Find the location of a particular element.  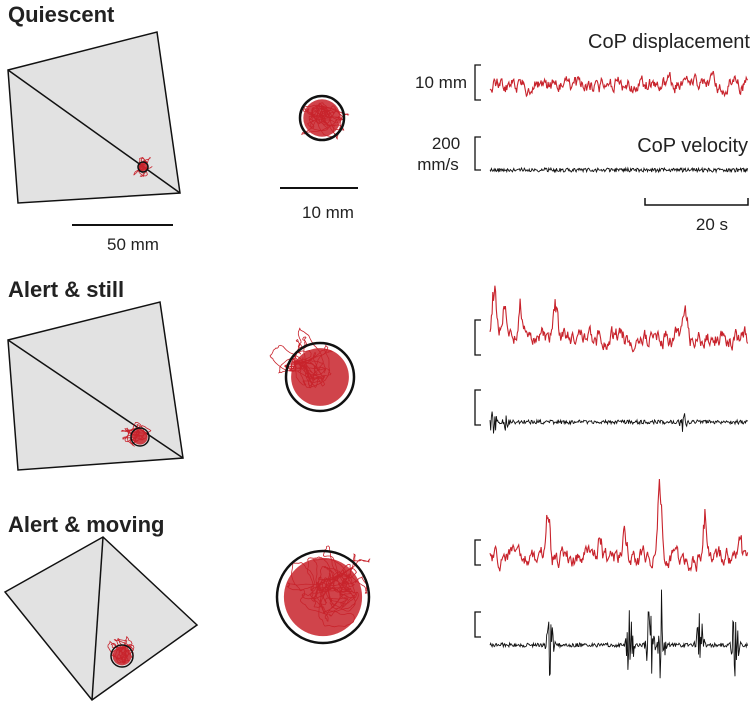

scale-label: 50 mm is located at coordinates (133, 244).